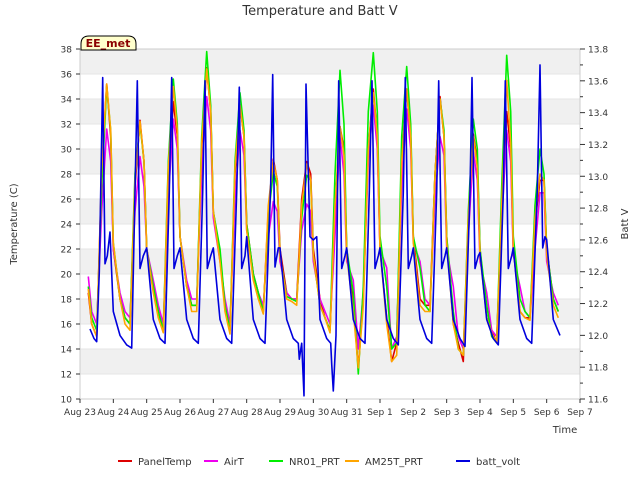 The image size is (640, 480). I want to click on y2-tick-label: 11.8, so click(598, 369).